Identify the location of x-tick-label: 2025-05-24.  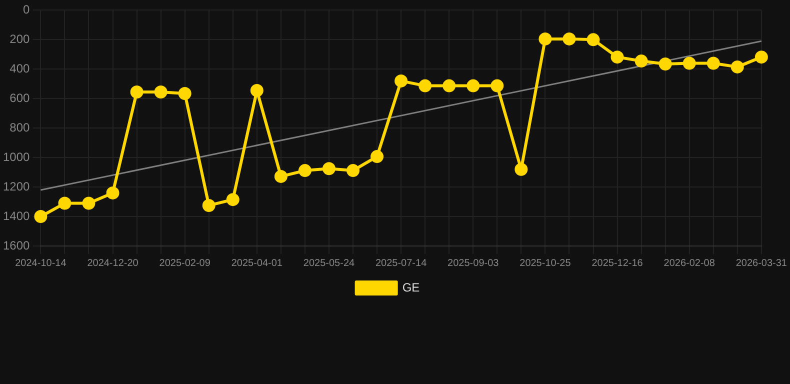
(329, 263).